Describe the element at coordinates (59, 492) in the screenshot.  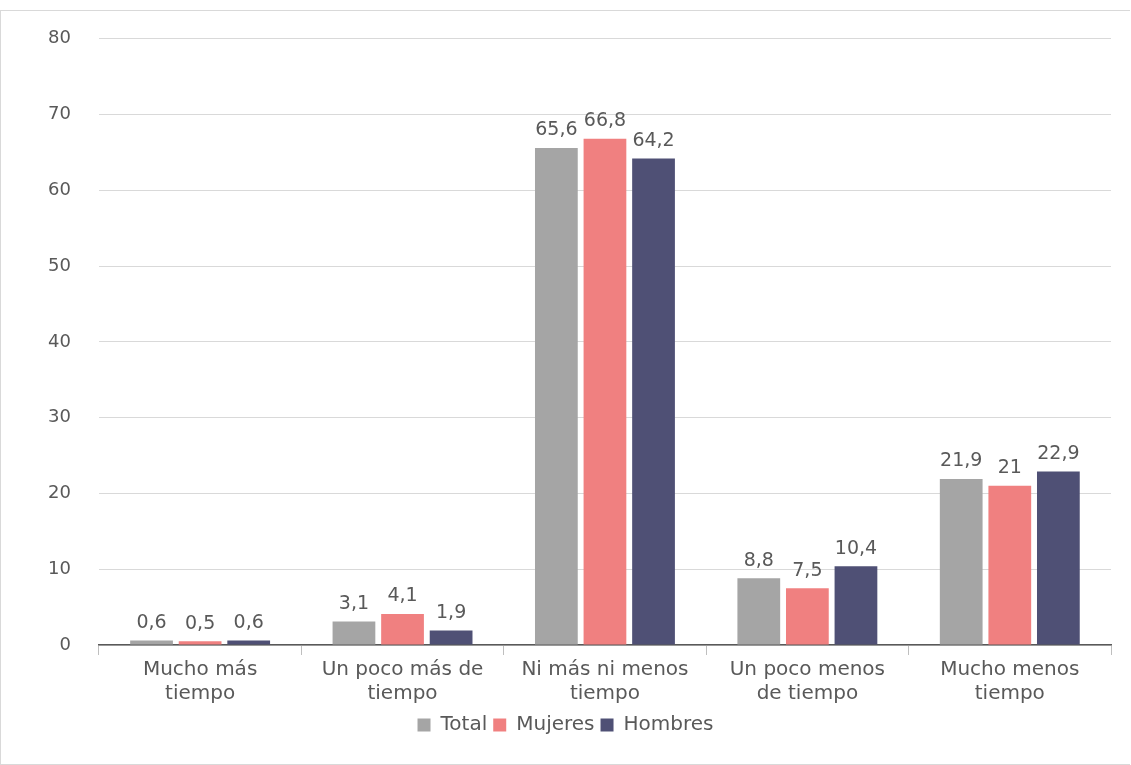
I see `y-tick-label: 20` at that location.